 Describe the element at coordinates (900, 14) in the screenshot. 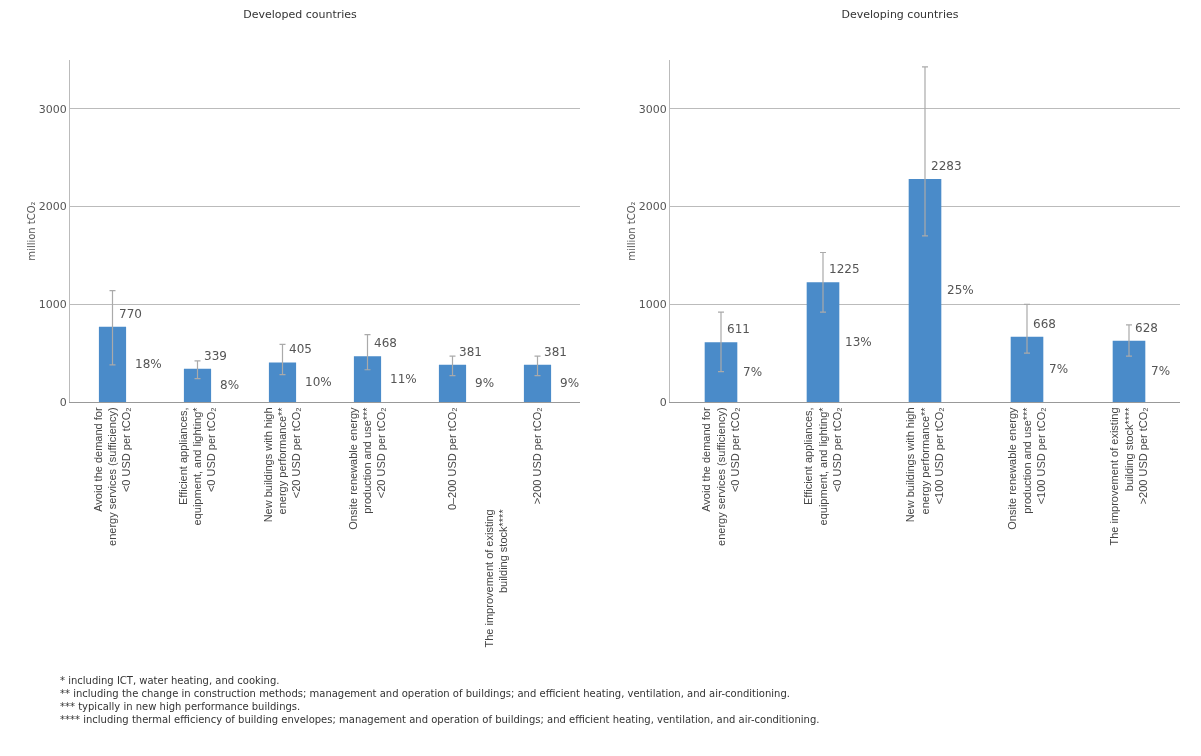

I see `chart-title: Developing countries` at that location.